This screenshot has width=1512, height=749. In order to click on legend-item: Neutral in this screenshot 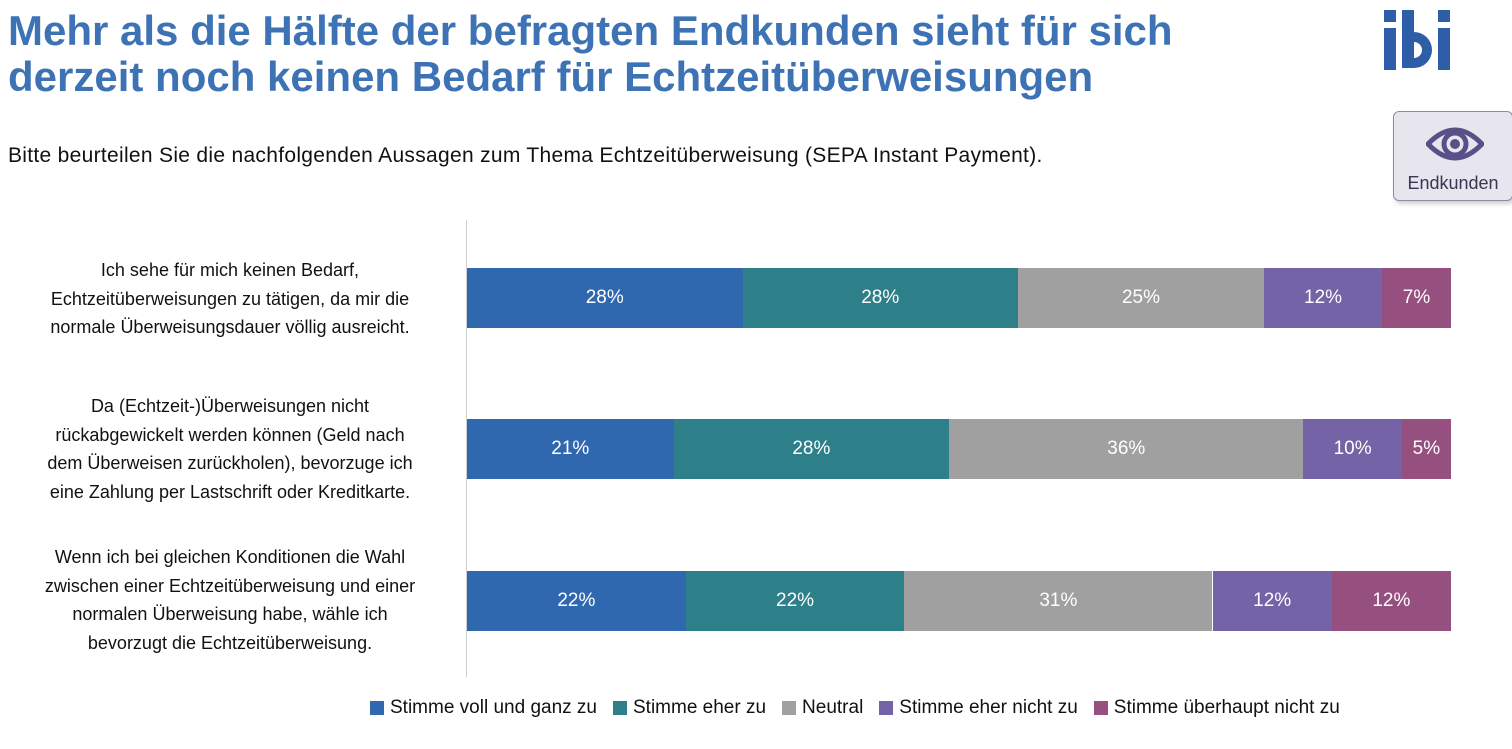, I will do `click(822, 708)`.